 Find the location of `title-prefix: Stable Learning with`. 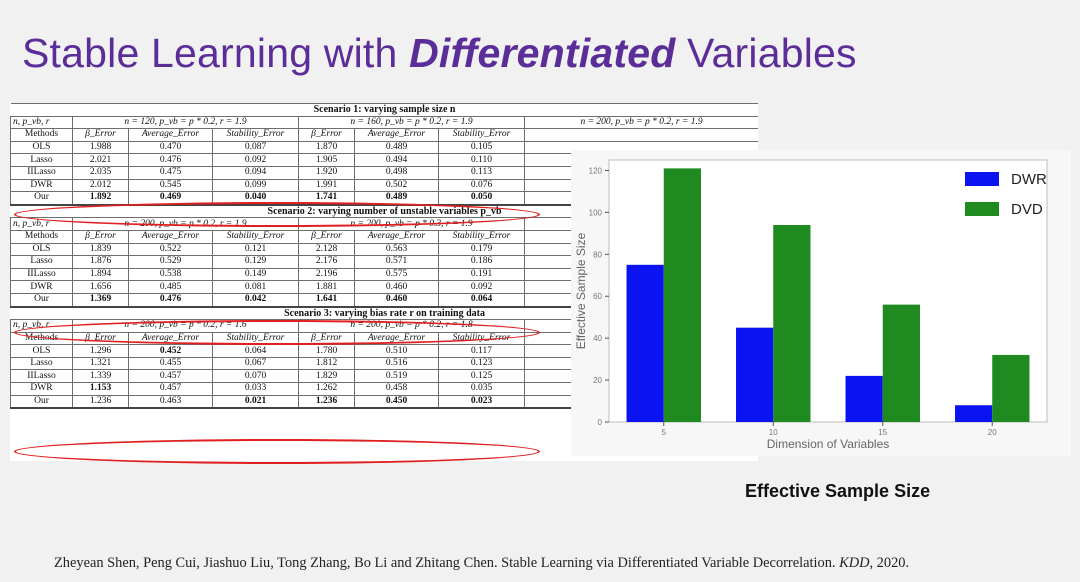

title-prefix: Stable Learning with is located at coordinates (216, 53).